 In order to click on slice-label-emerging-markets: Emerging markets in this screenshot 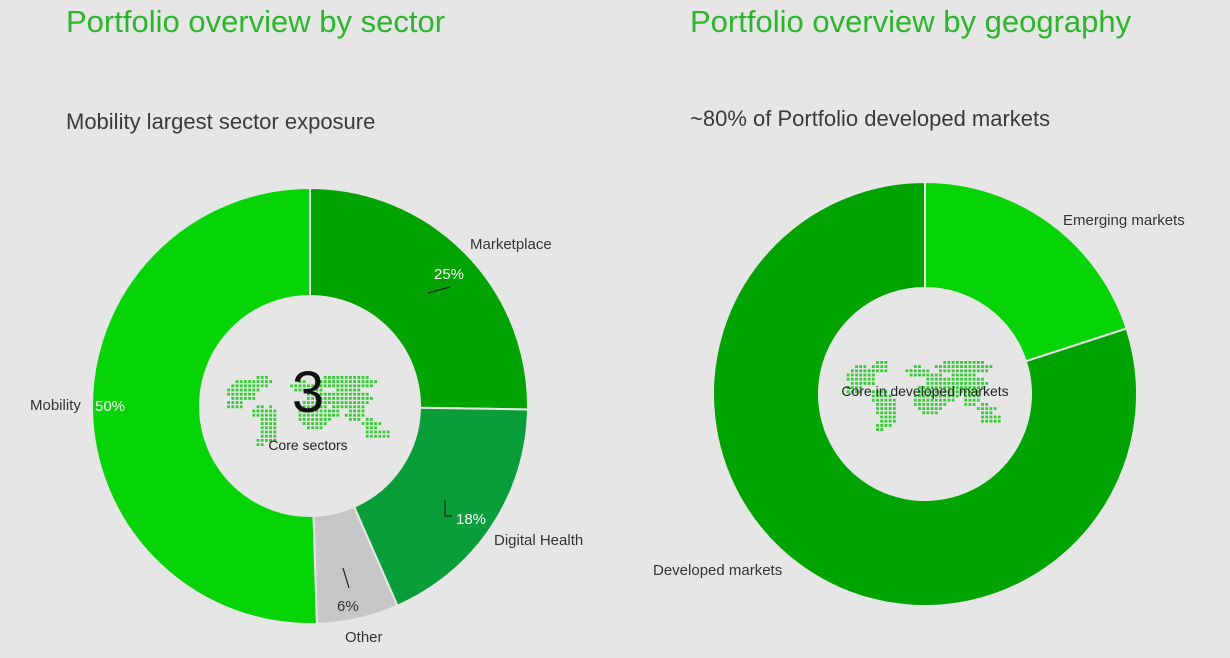, I will do `click(1124, 220)`.